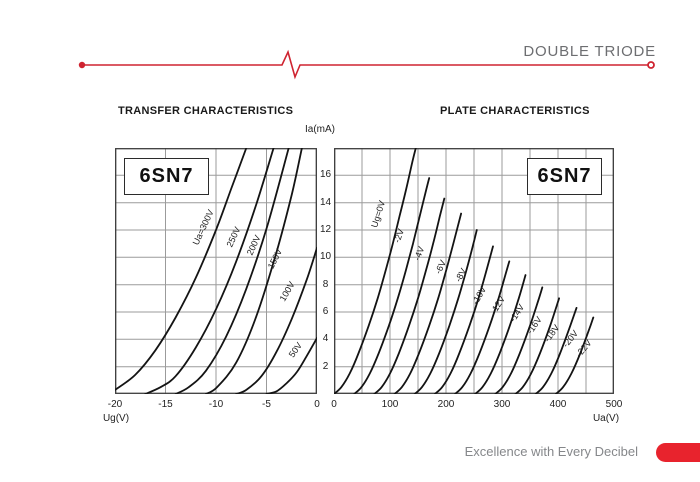 The height and width of the screenshot is (482, 700). What do you see at coordinates (517, 312) in the screenshot?
I see `curve-label: -14V` at bounding box center [517, 312].